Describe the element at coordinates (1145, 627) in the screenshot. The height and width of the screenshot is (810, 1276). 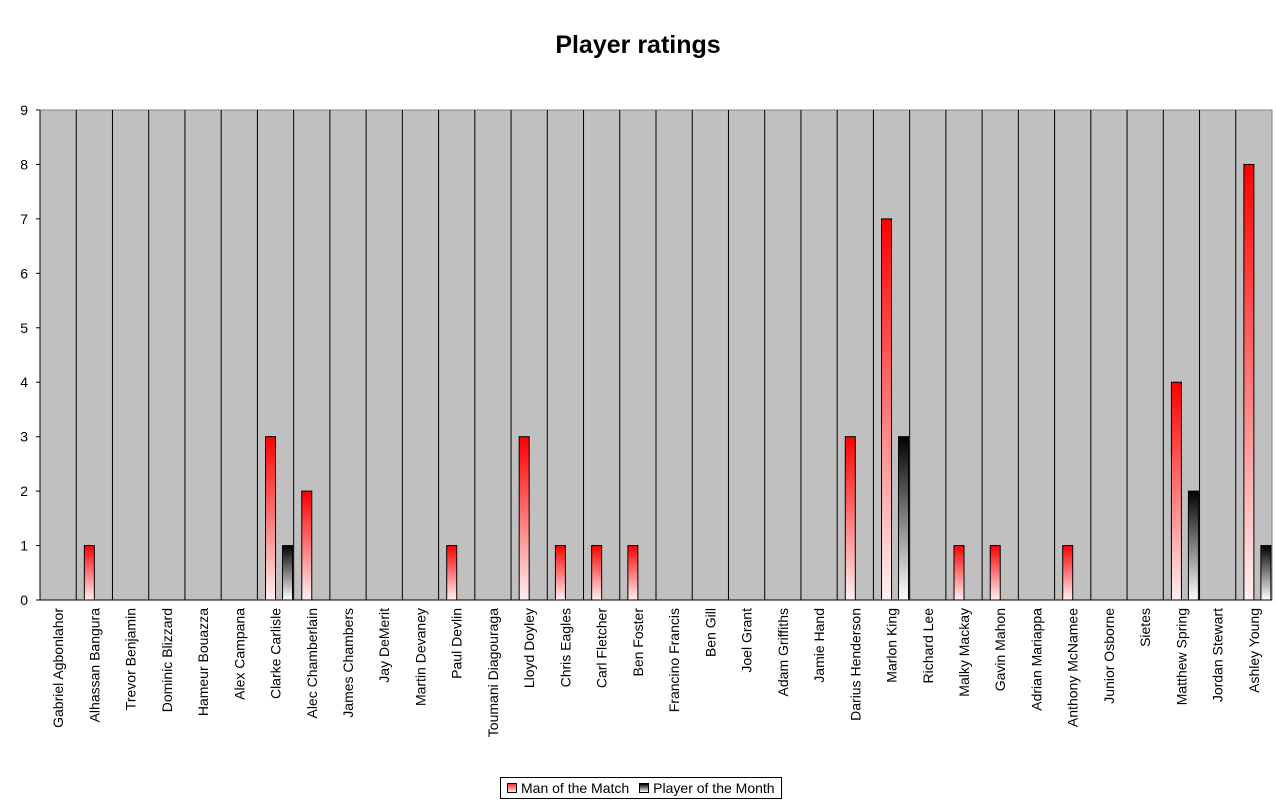
I see `x-tick-label: Sietes` at that location.